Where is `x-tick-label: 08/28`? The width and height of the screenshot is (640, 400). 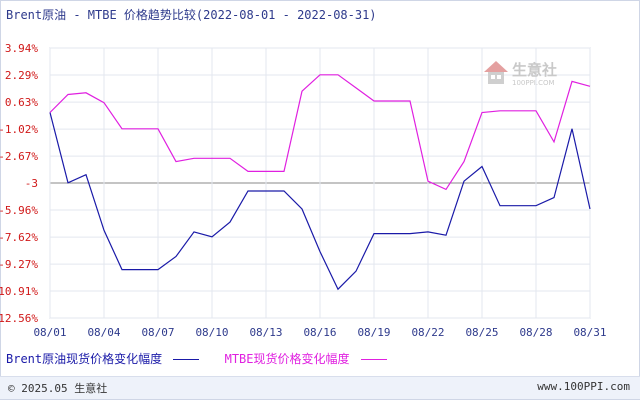
x-tick-label: 08/28 is located at coordinates (535, 332).